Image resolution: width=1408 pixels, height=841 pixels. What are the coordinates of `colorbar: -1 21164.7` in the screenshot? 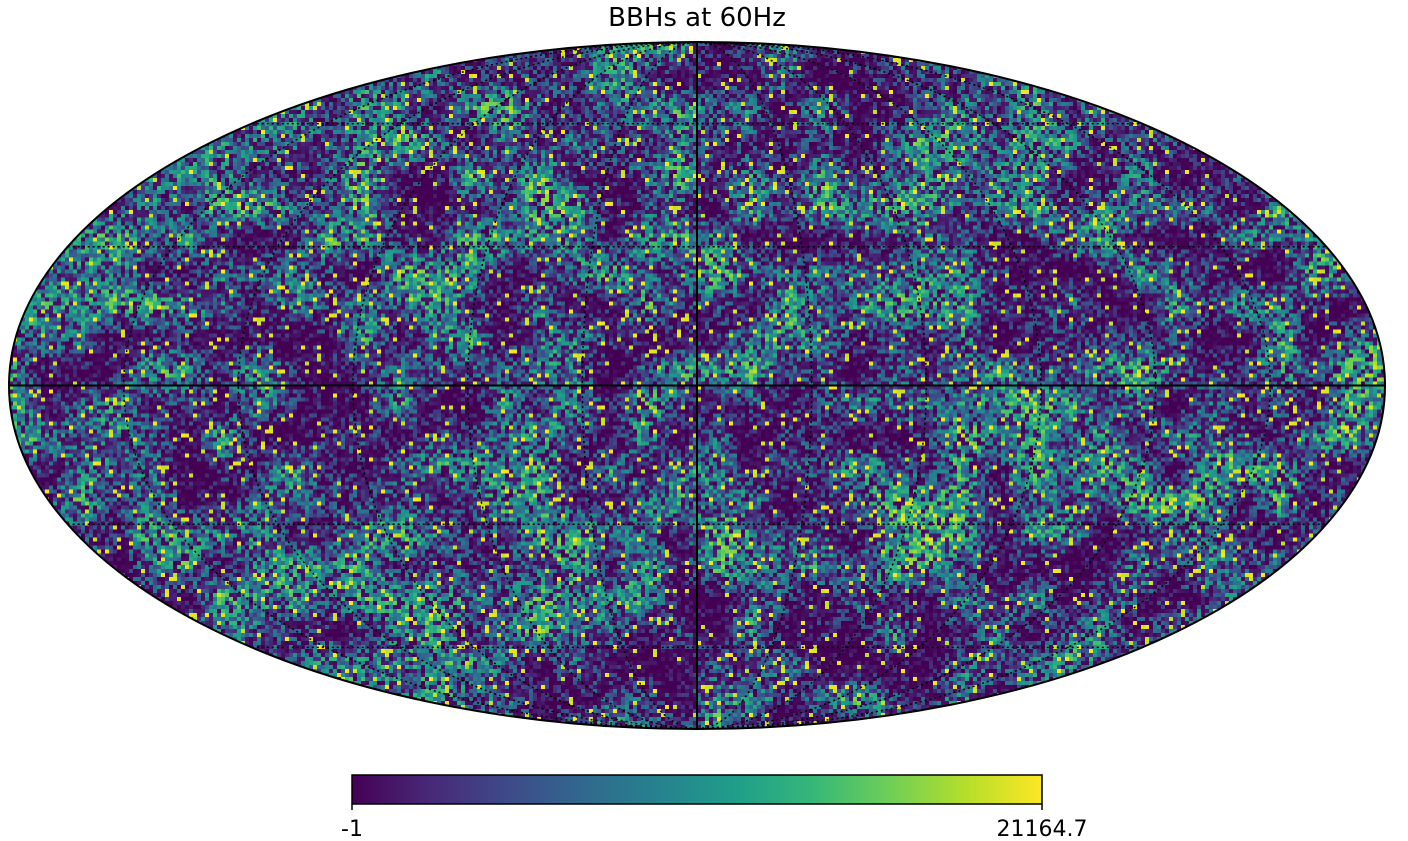 It's located at (714, 807).